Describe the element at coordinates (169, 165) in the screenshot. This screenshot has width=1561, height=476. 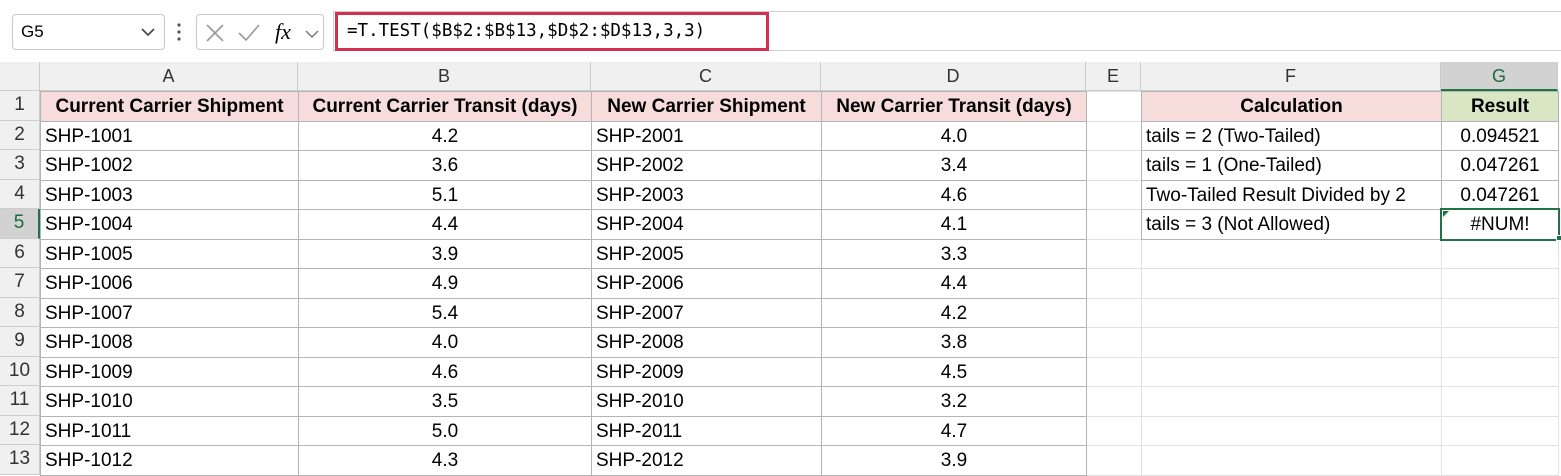
I see `cell: SHP-1002` at that location.